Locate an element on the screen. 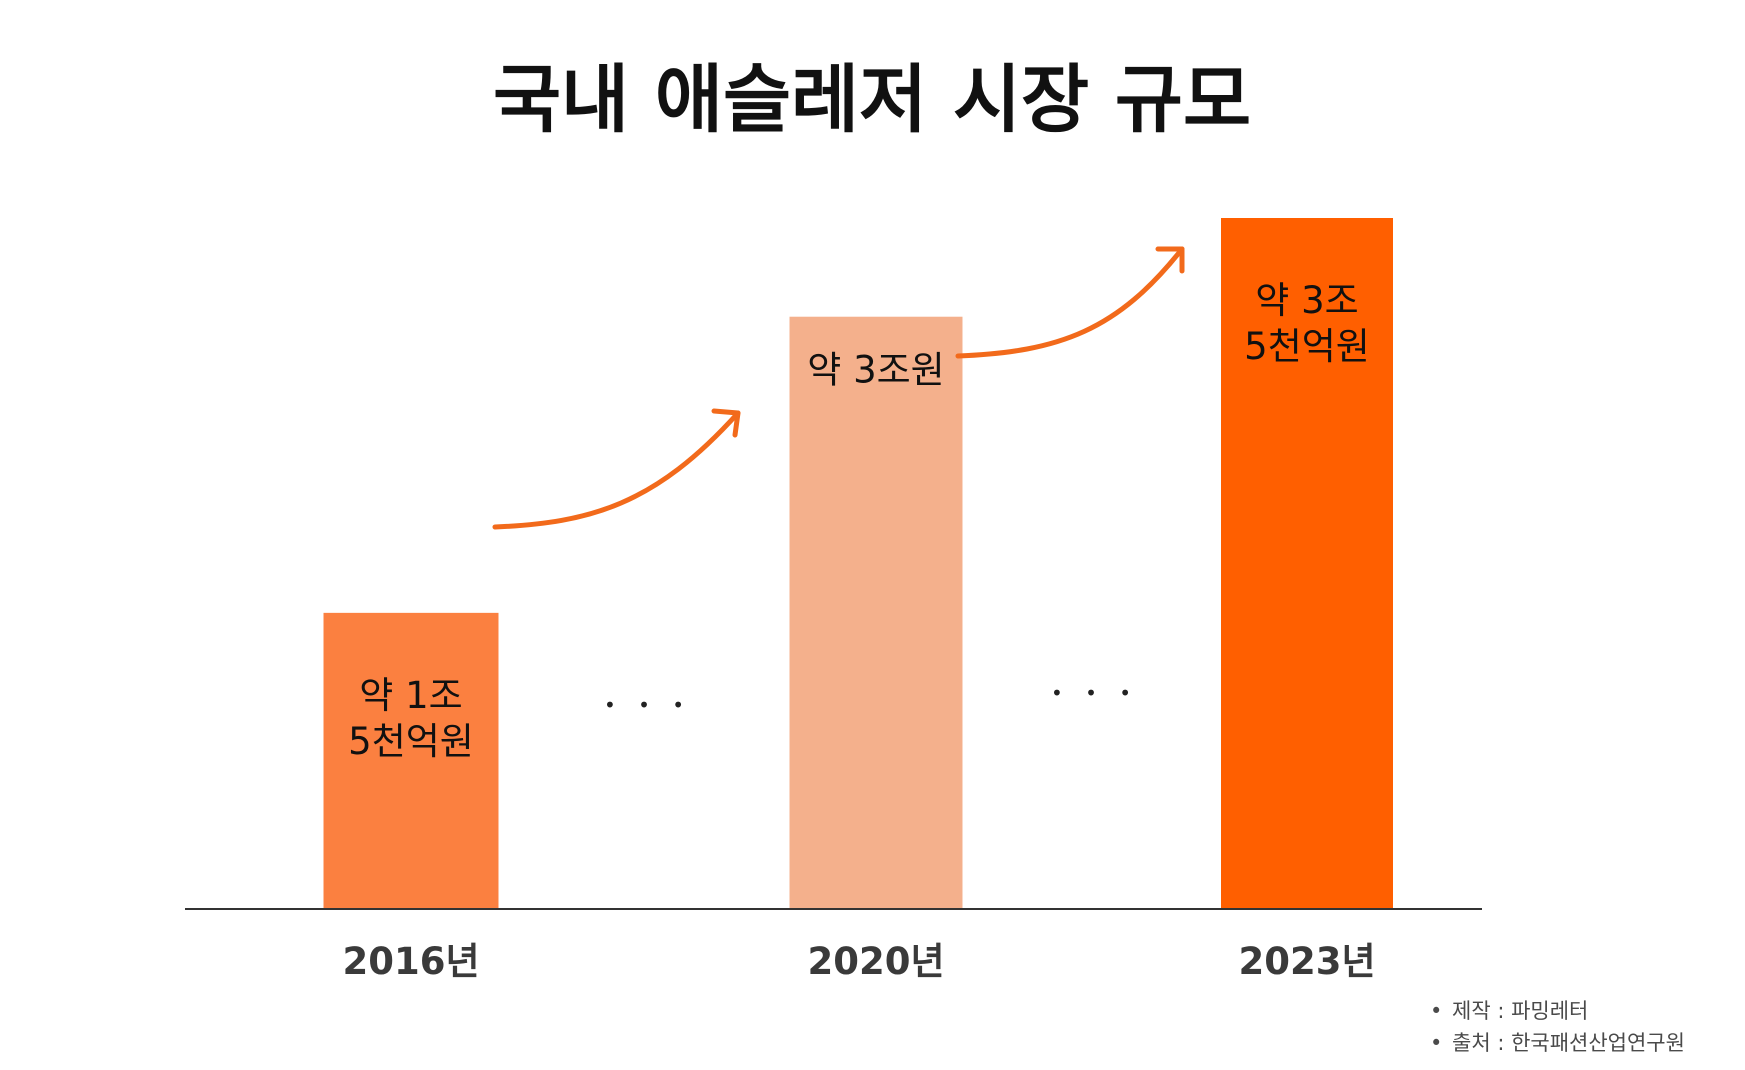 The image size is (1745, 1070). credits: • 제작 : 파밍레터 • 출처 : 한국패션산업연구원 is located at coordinates (1557, 1027).